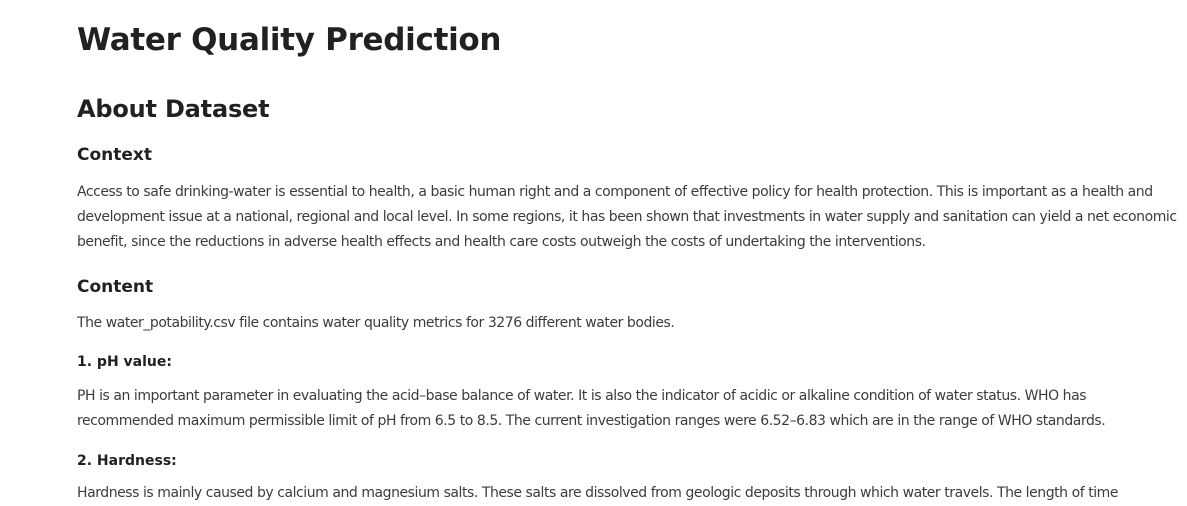 This screenshot has width=1187, height=506. I want to click on ph-value-heading: 1. pH value:, so click(124, 362).